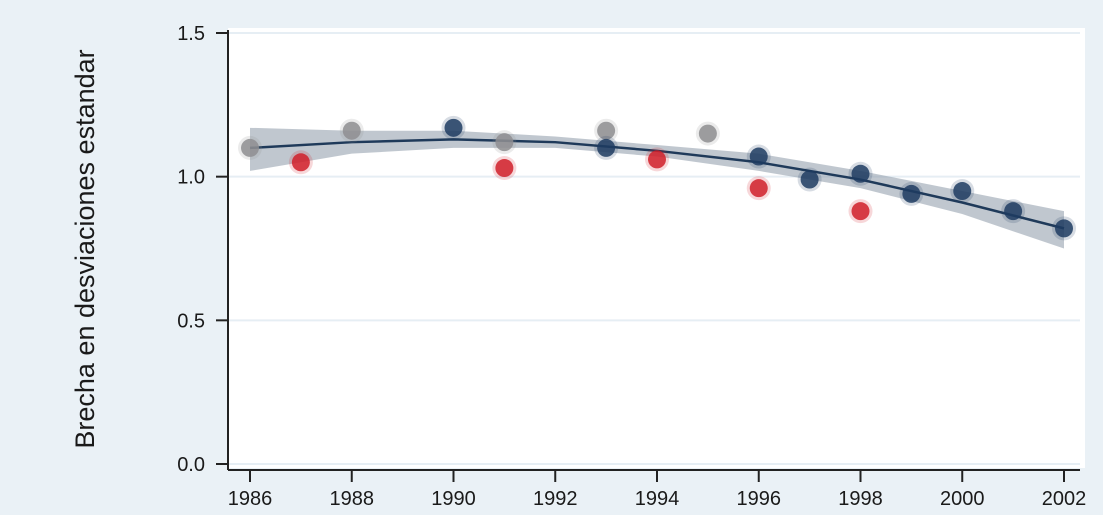  Describe the element at coordinates (453, 499) in the screenshot. I see `x-tick-label-2: 1990` at that location.